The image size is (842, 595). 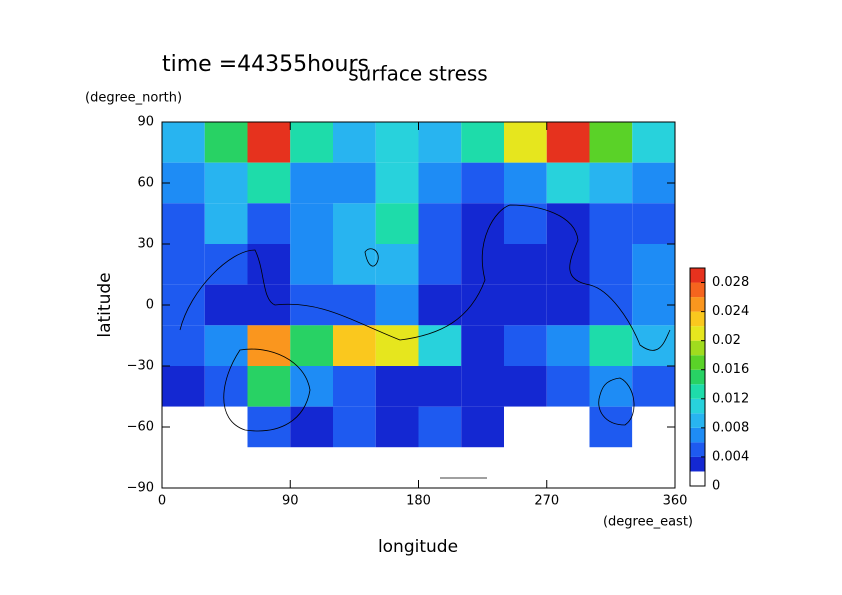 I want to click on chart-title: surface stress, so click(x=417, y=74).